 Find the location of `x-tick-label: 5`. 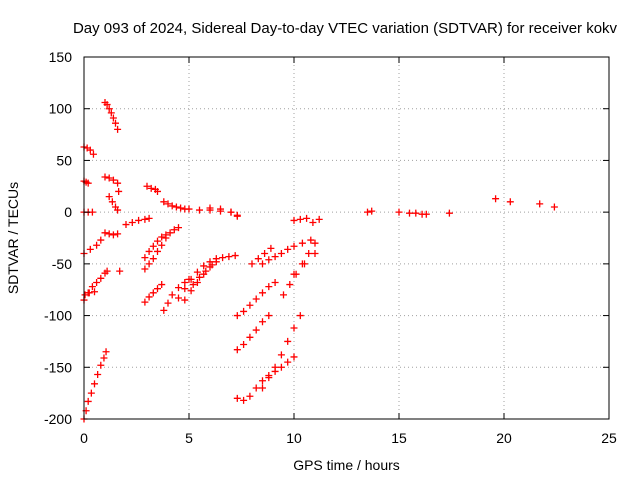

x-tick-label: 5 is located at coordinates (189, 438).